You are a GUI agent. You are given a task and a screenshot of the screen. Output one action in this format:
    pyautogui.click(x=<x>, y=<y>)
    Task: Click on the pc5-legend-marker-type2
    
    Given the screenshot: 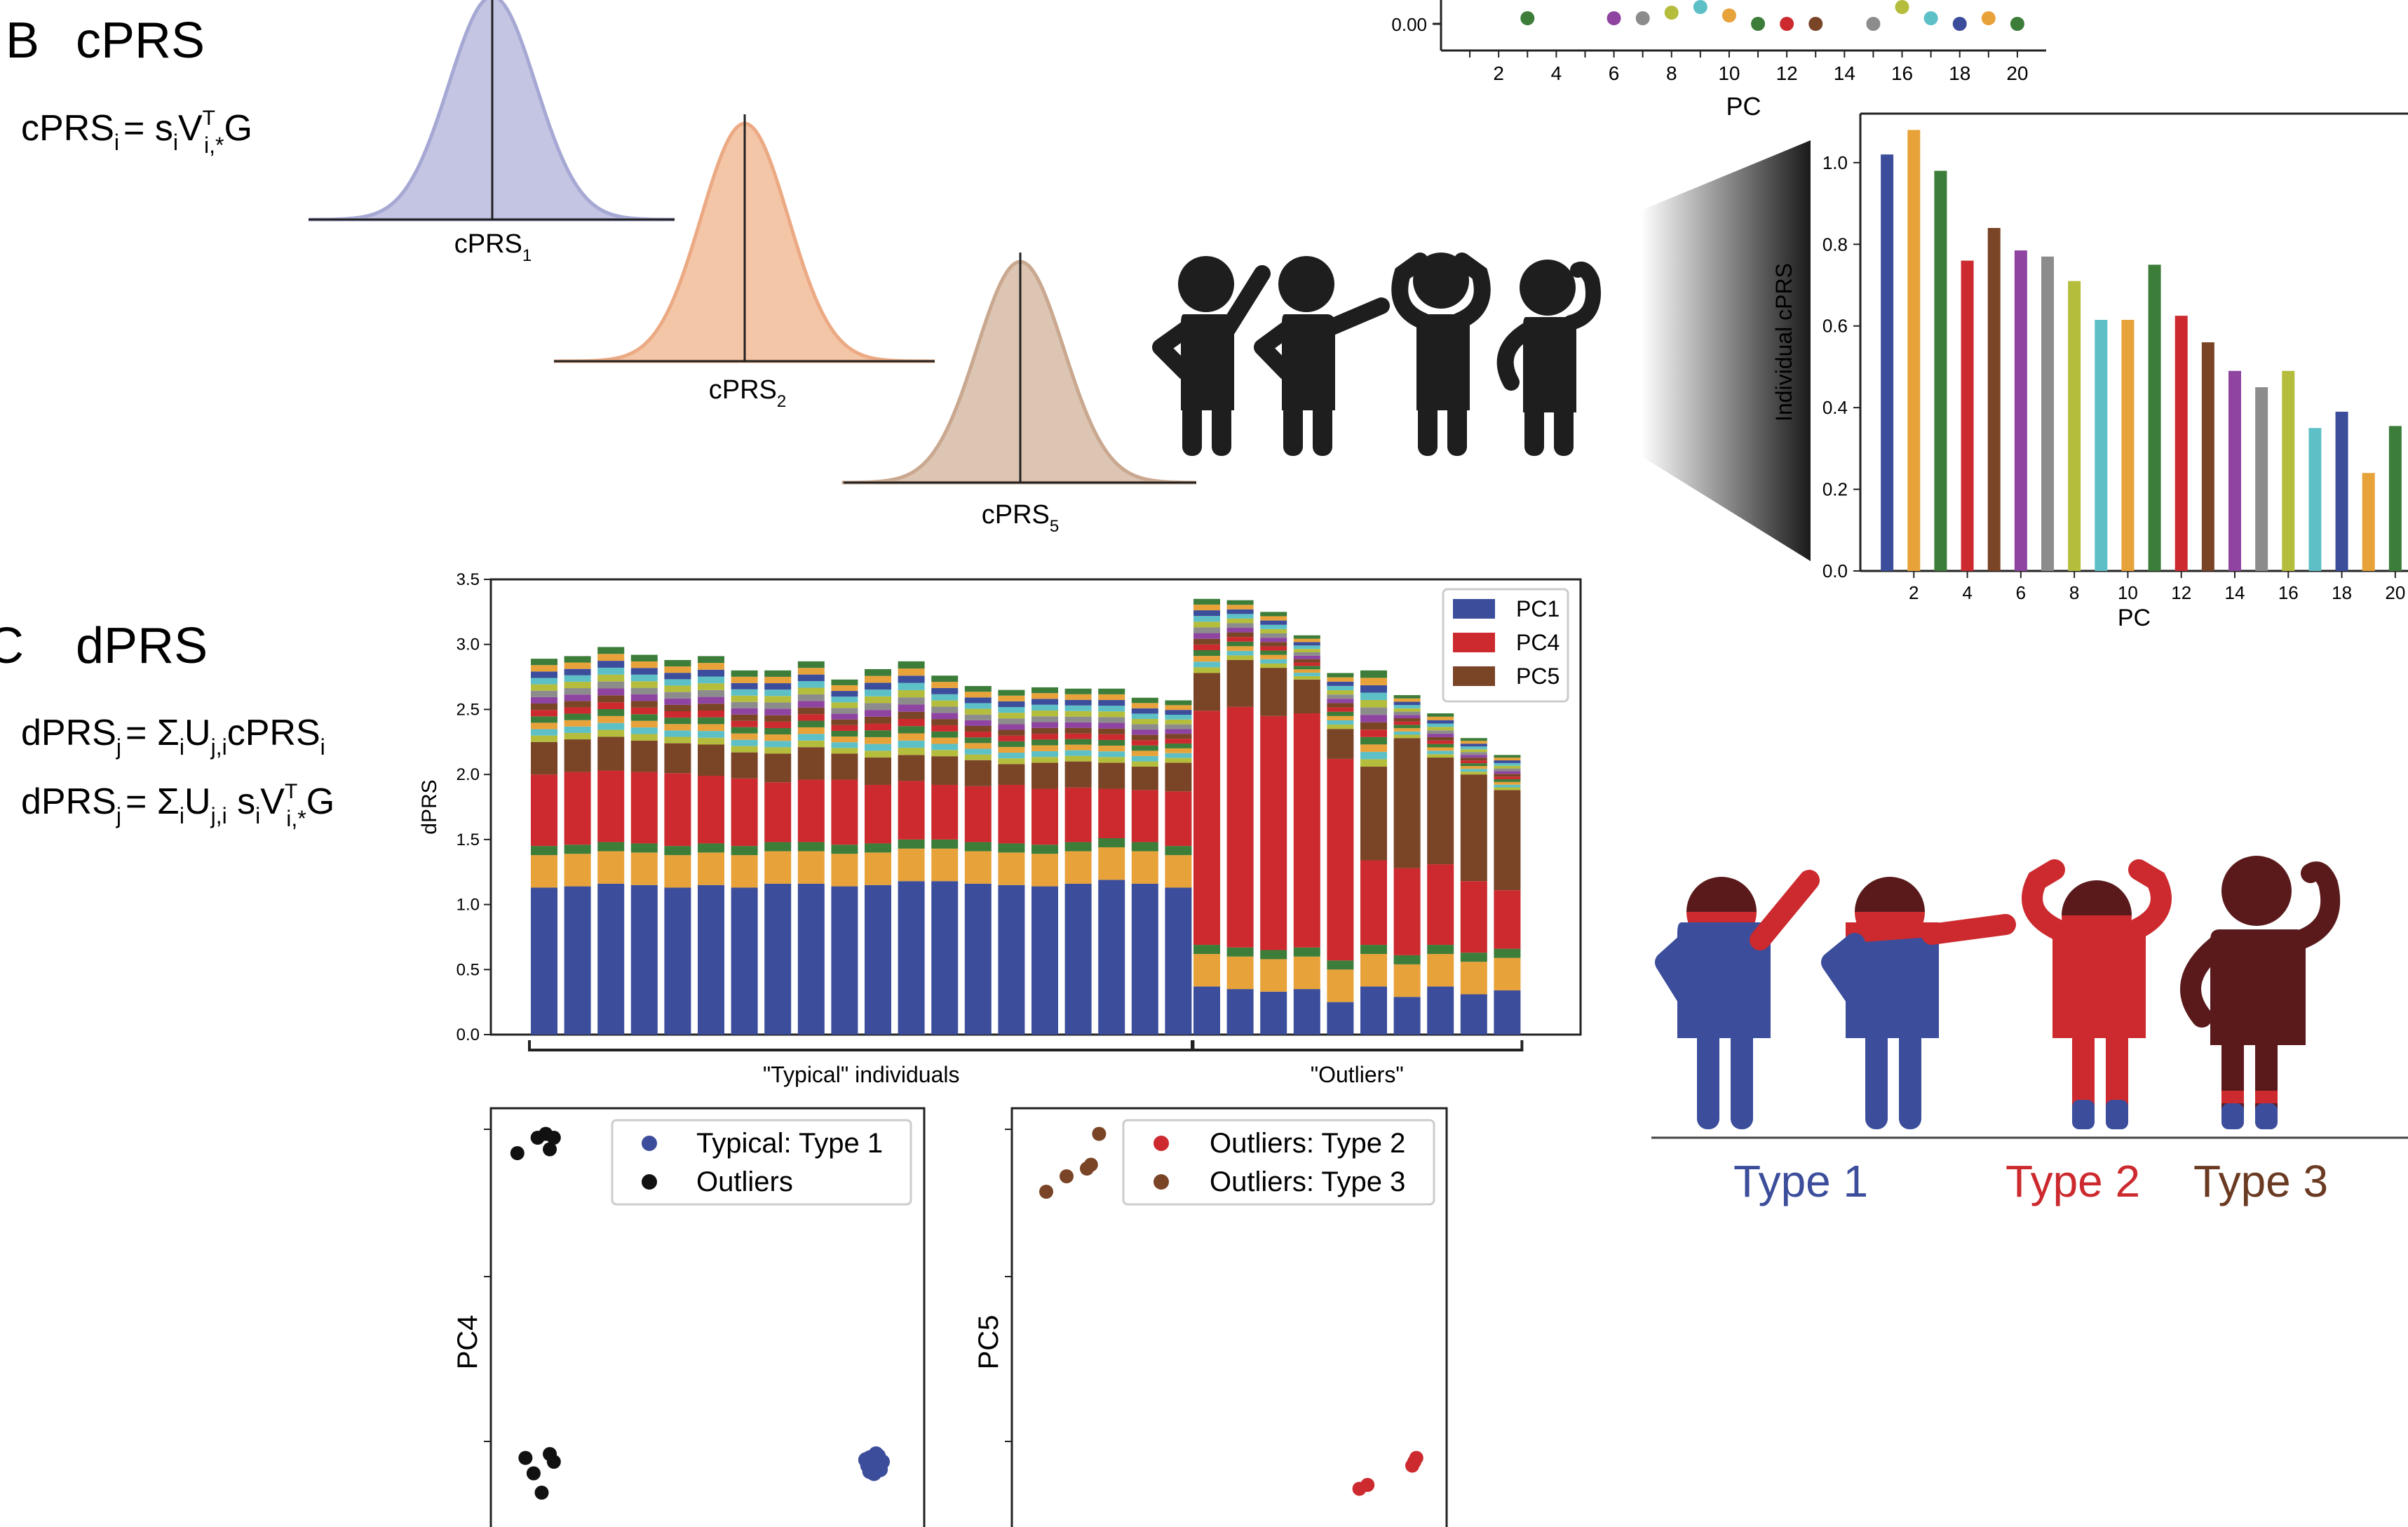 What is the action you would take?
    pyautogui.click(x=1161, y=1143)
    